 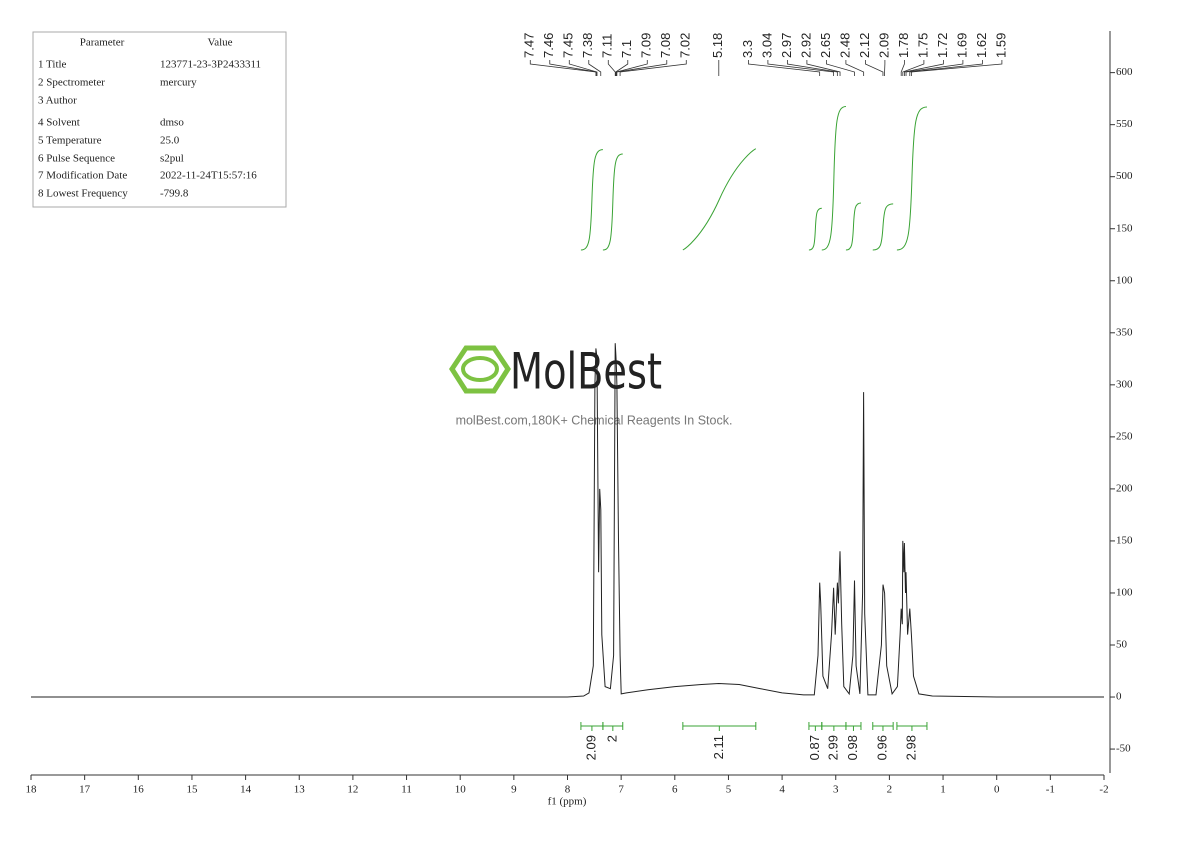 I want to click on x-tick-label: 2, so click(x=890, y=790).